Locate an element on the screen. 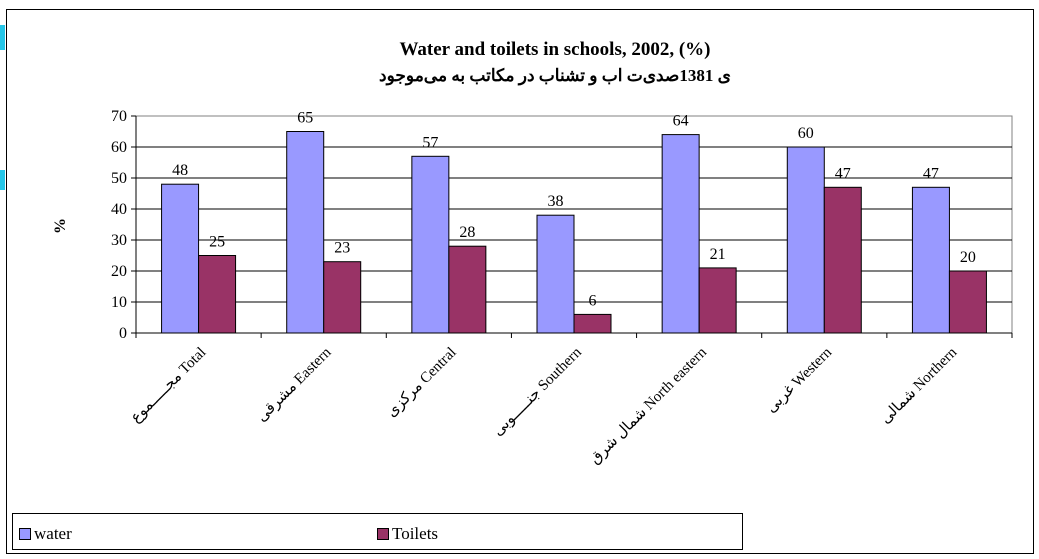  x-tick-label: مجـــــموع Total is located at coordinates (169, 386).